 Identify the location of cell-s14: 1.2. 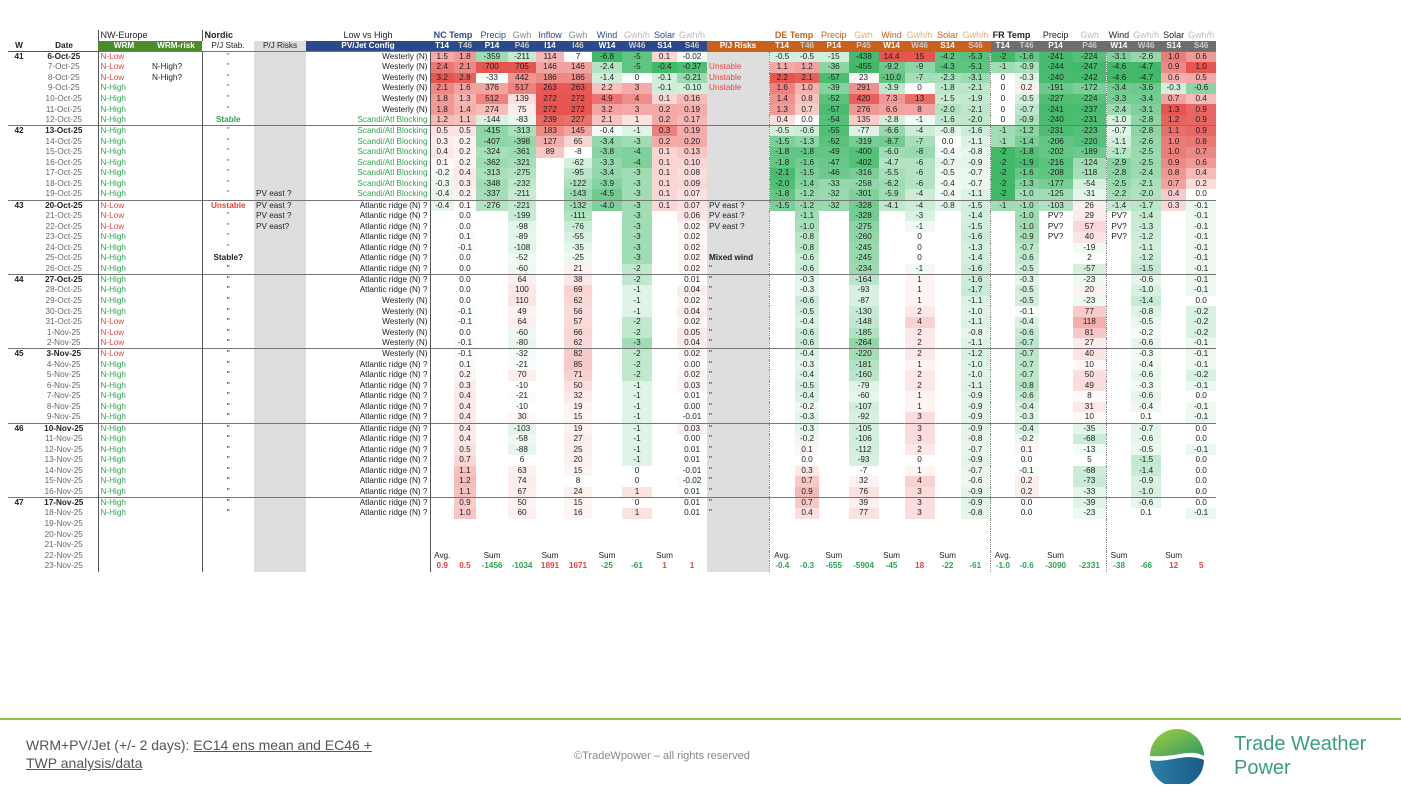
(1174, 120).